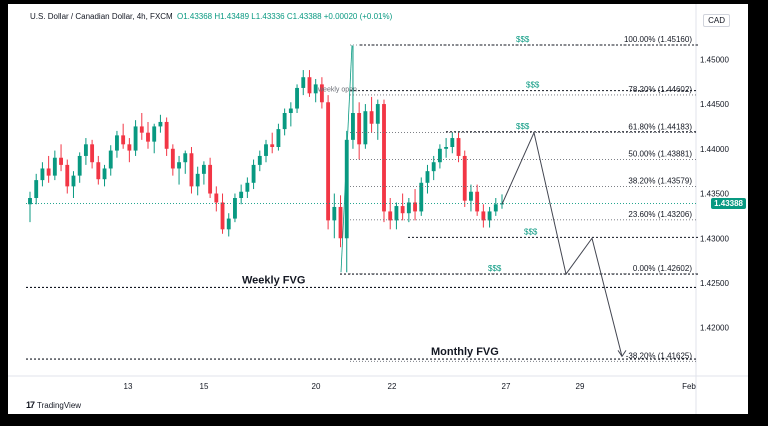  What do you see at coordinates (658, 39) in the screenshot?
I see `fib-level-label: 100.00% (1.45160)` at bounding box center [658, 39].